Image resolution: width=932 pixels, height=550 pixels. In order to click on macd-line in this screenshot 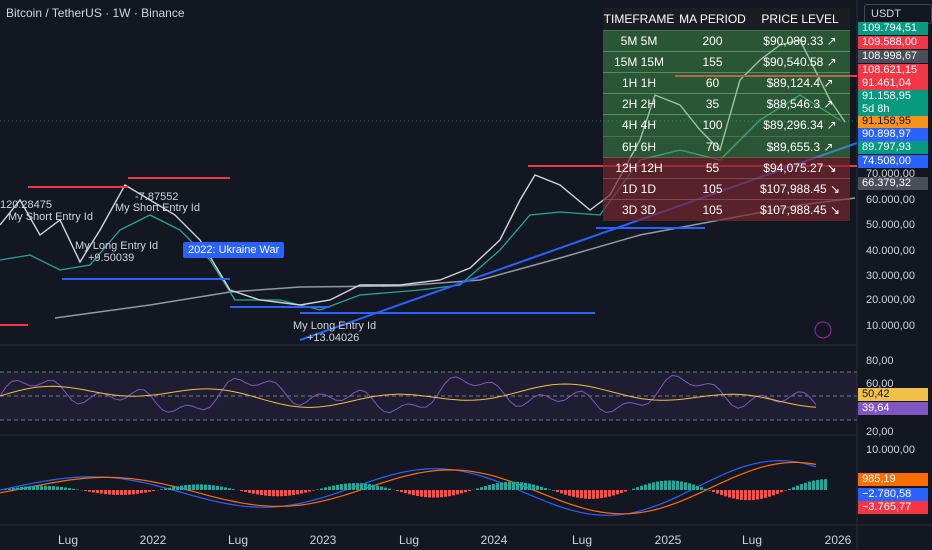, I will do `click(408, 487)`.